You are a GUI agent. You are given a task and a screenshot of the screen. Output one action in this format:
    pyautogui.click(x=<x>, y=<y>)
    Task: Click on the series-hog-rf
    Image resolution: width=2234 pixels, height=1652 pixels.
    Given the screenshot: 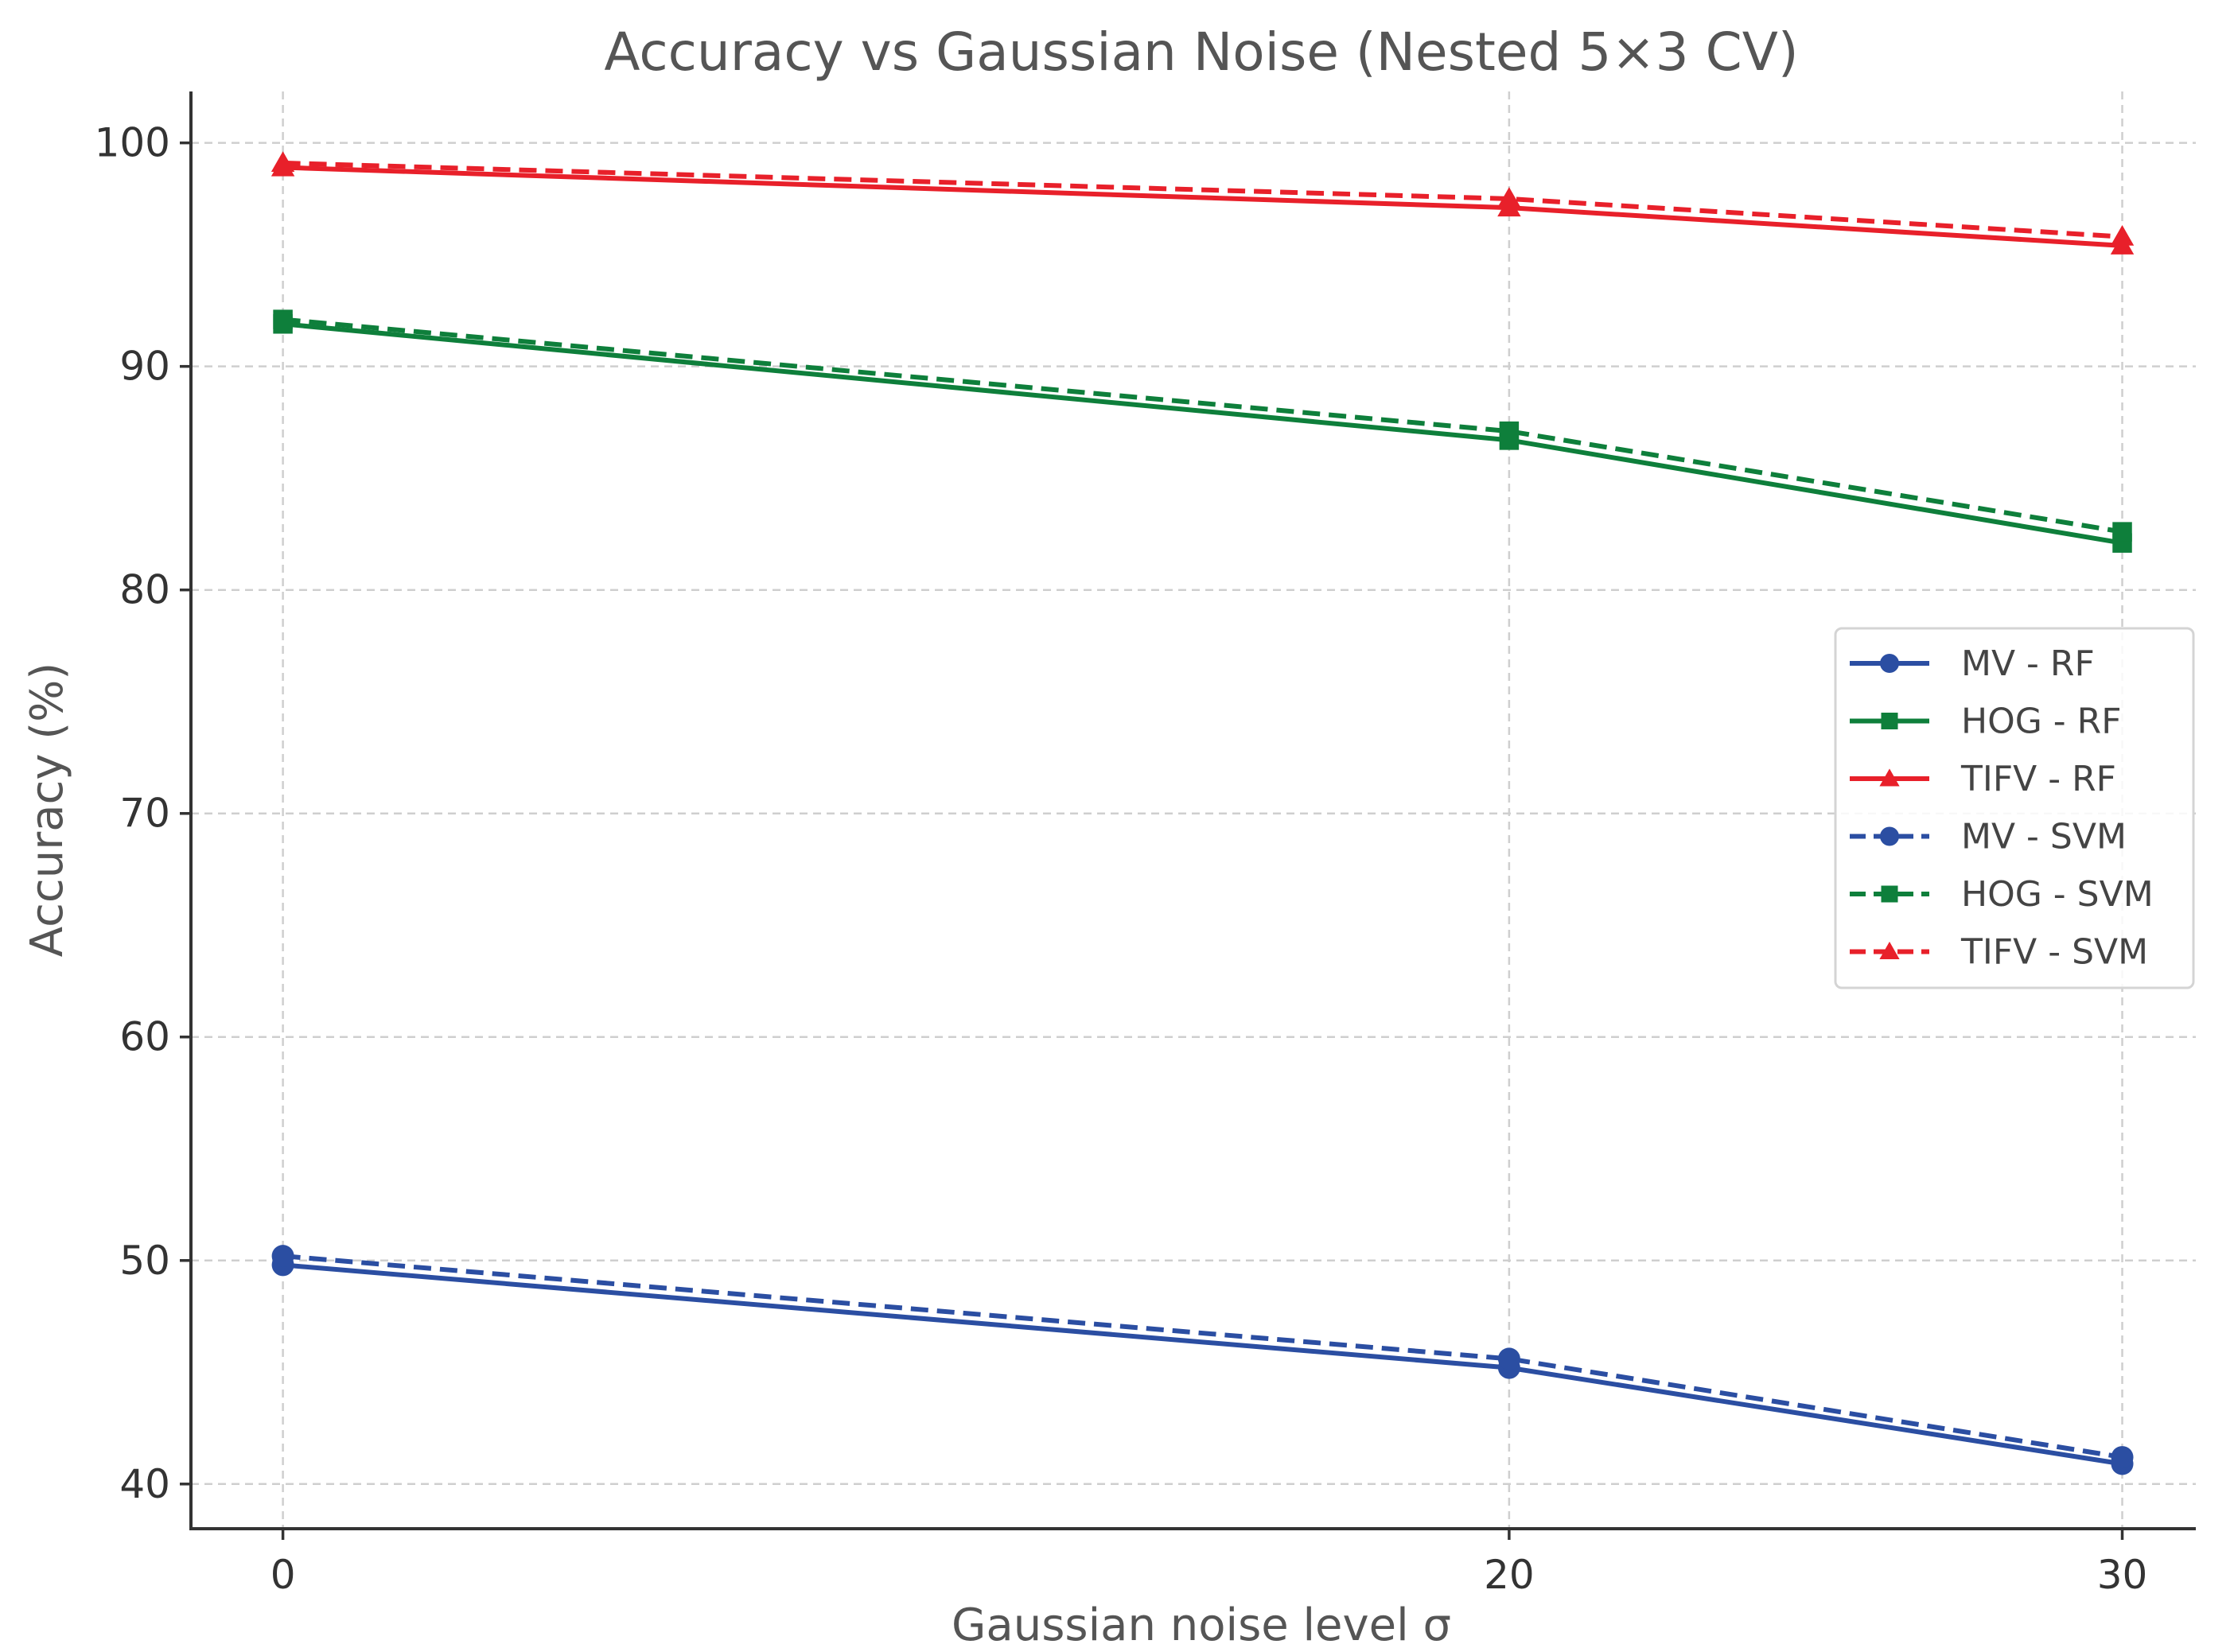 What is the action you would take?
    pyautogui.click(x=1202, y=433)
    